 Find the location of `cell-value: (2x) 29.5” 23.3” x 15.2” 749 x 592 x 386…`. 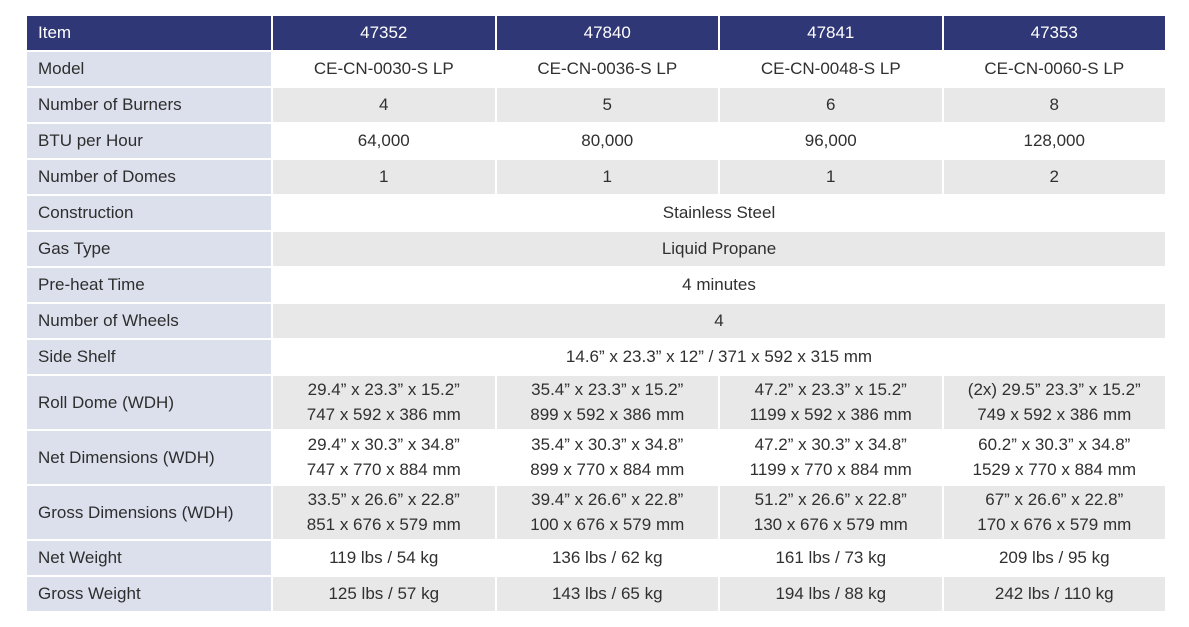

cell-value: (2x) 29.5” 23.3” x 15.2” 749 x 592 x 386… is located at coordinates (1054, 402).